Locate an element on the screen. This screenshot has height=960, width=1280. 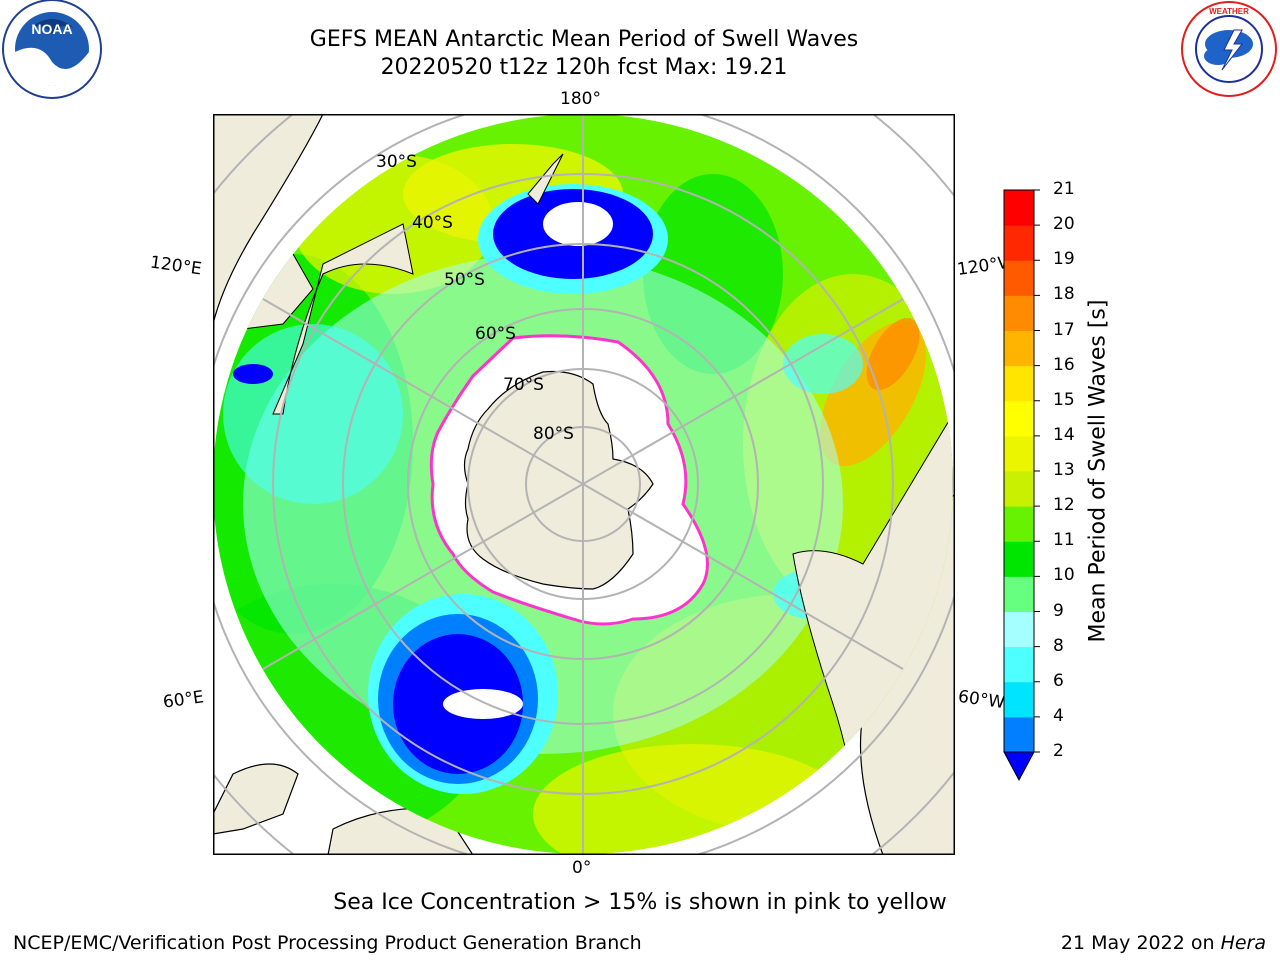
lon-label-60w: 60°W is located at coordinates (981, 700).